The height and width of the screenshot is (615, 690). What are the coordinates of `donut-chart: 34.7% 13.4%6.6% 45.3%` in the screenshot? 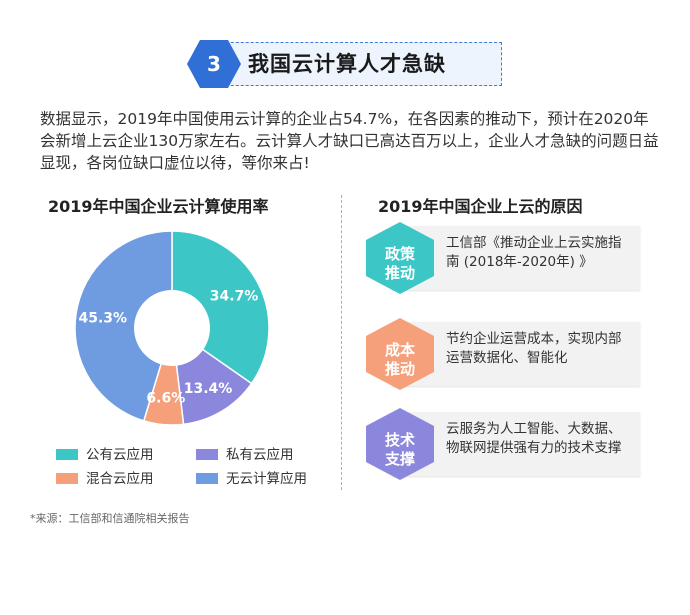 It's located at (172, 328).